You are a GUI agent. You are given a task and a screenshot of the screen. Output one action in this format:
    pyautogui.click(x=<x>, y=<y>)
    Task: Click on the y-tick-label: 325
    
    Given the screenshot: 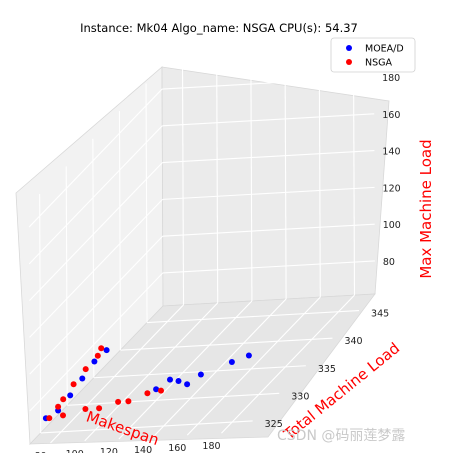 What is the action you would take?
    pyautogui.click(x=274, y=424)
    